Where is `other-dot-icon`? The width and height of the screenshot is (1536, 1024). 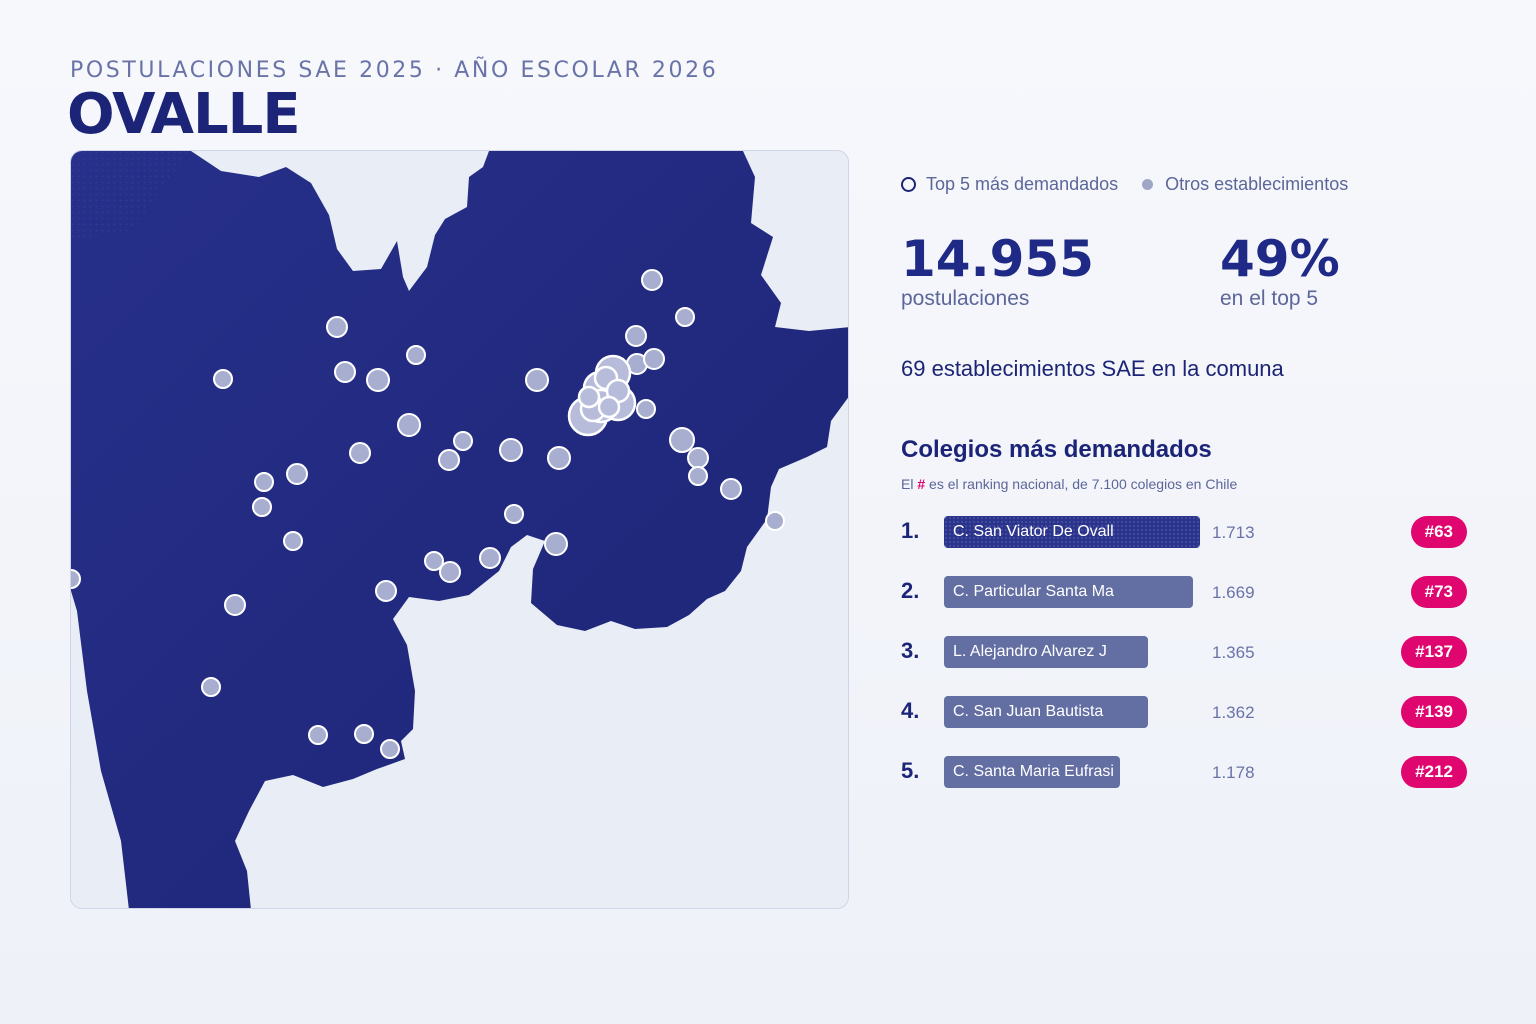
other-dot-icon is located at coordinates (1148, 184).